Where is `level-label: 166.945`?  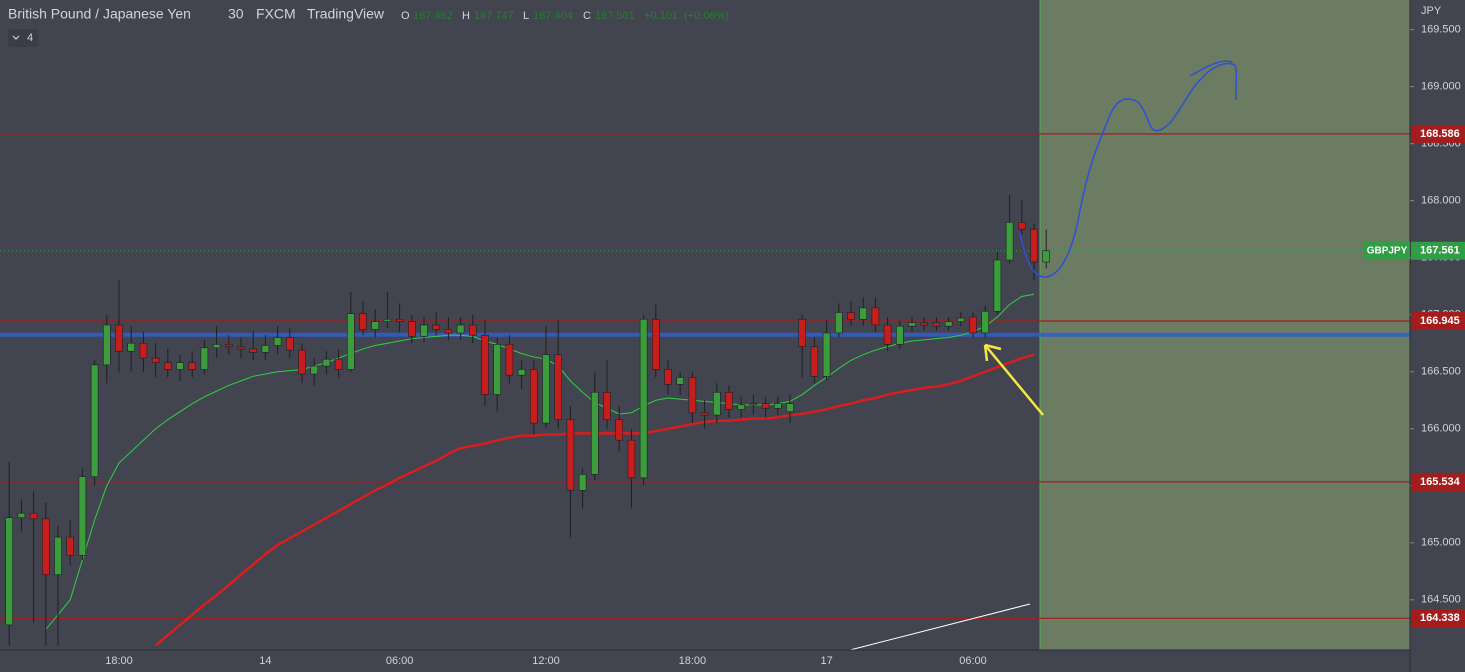
level-label: 166.945 is located at coordinates (1440, 321).